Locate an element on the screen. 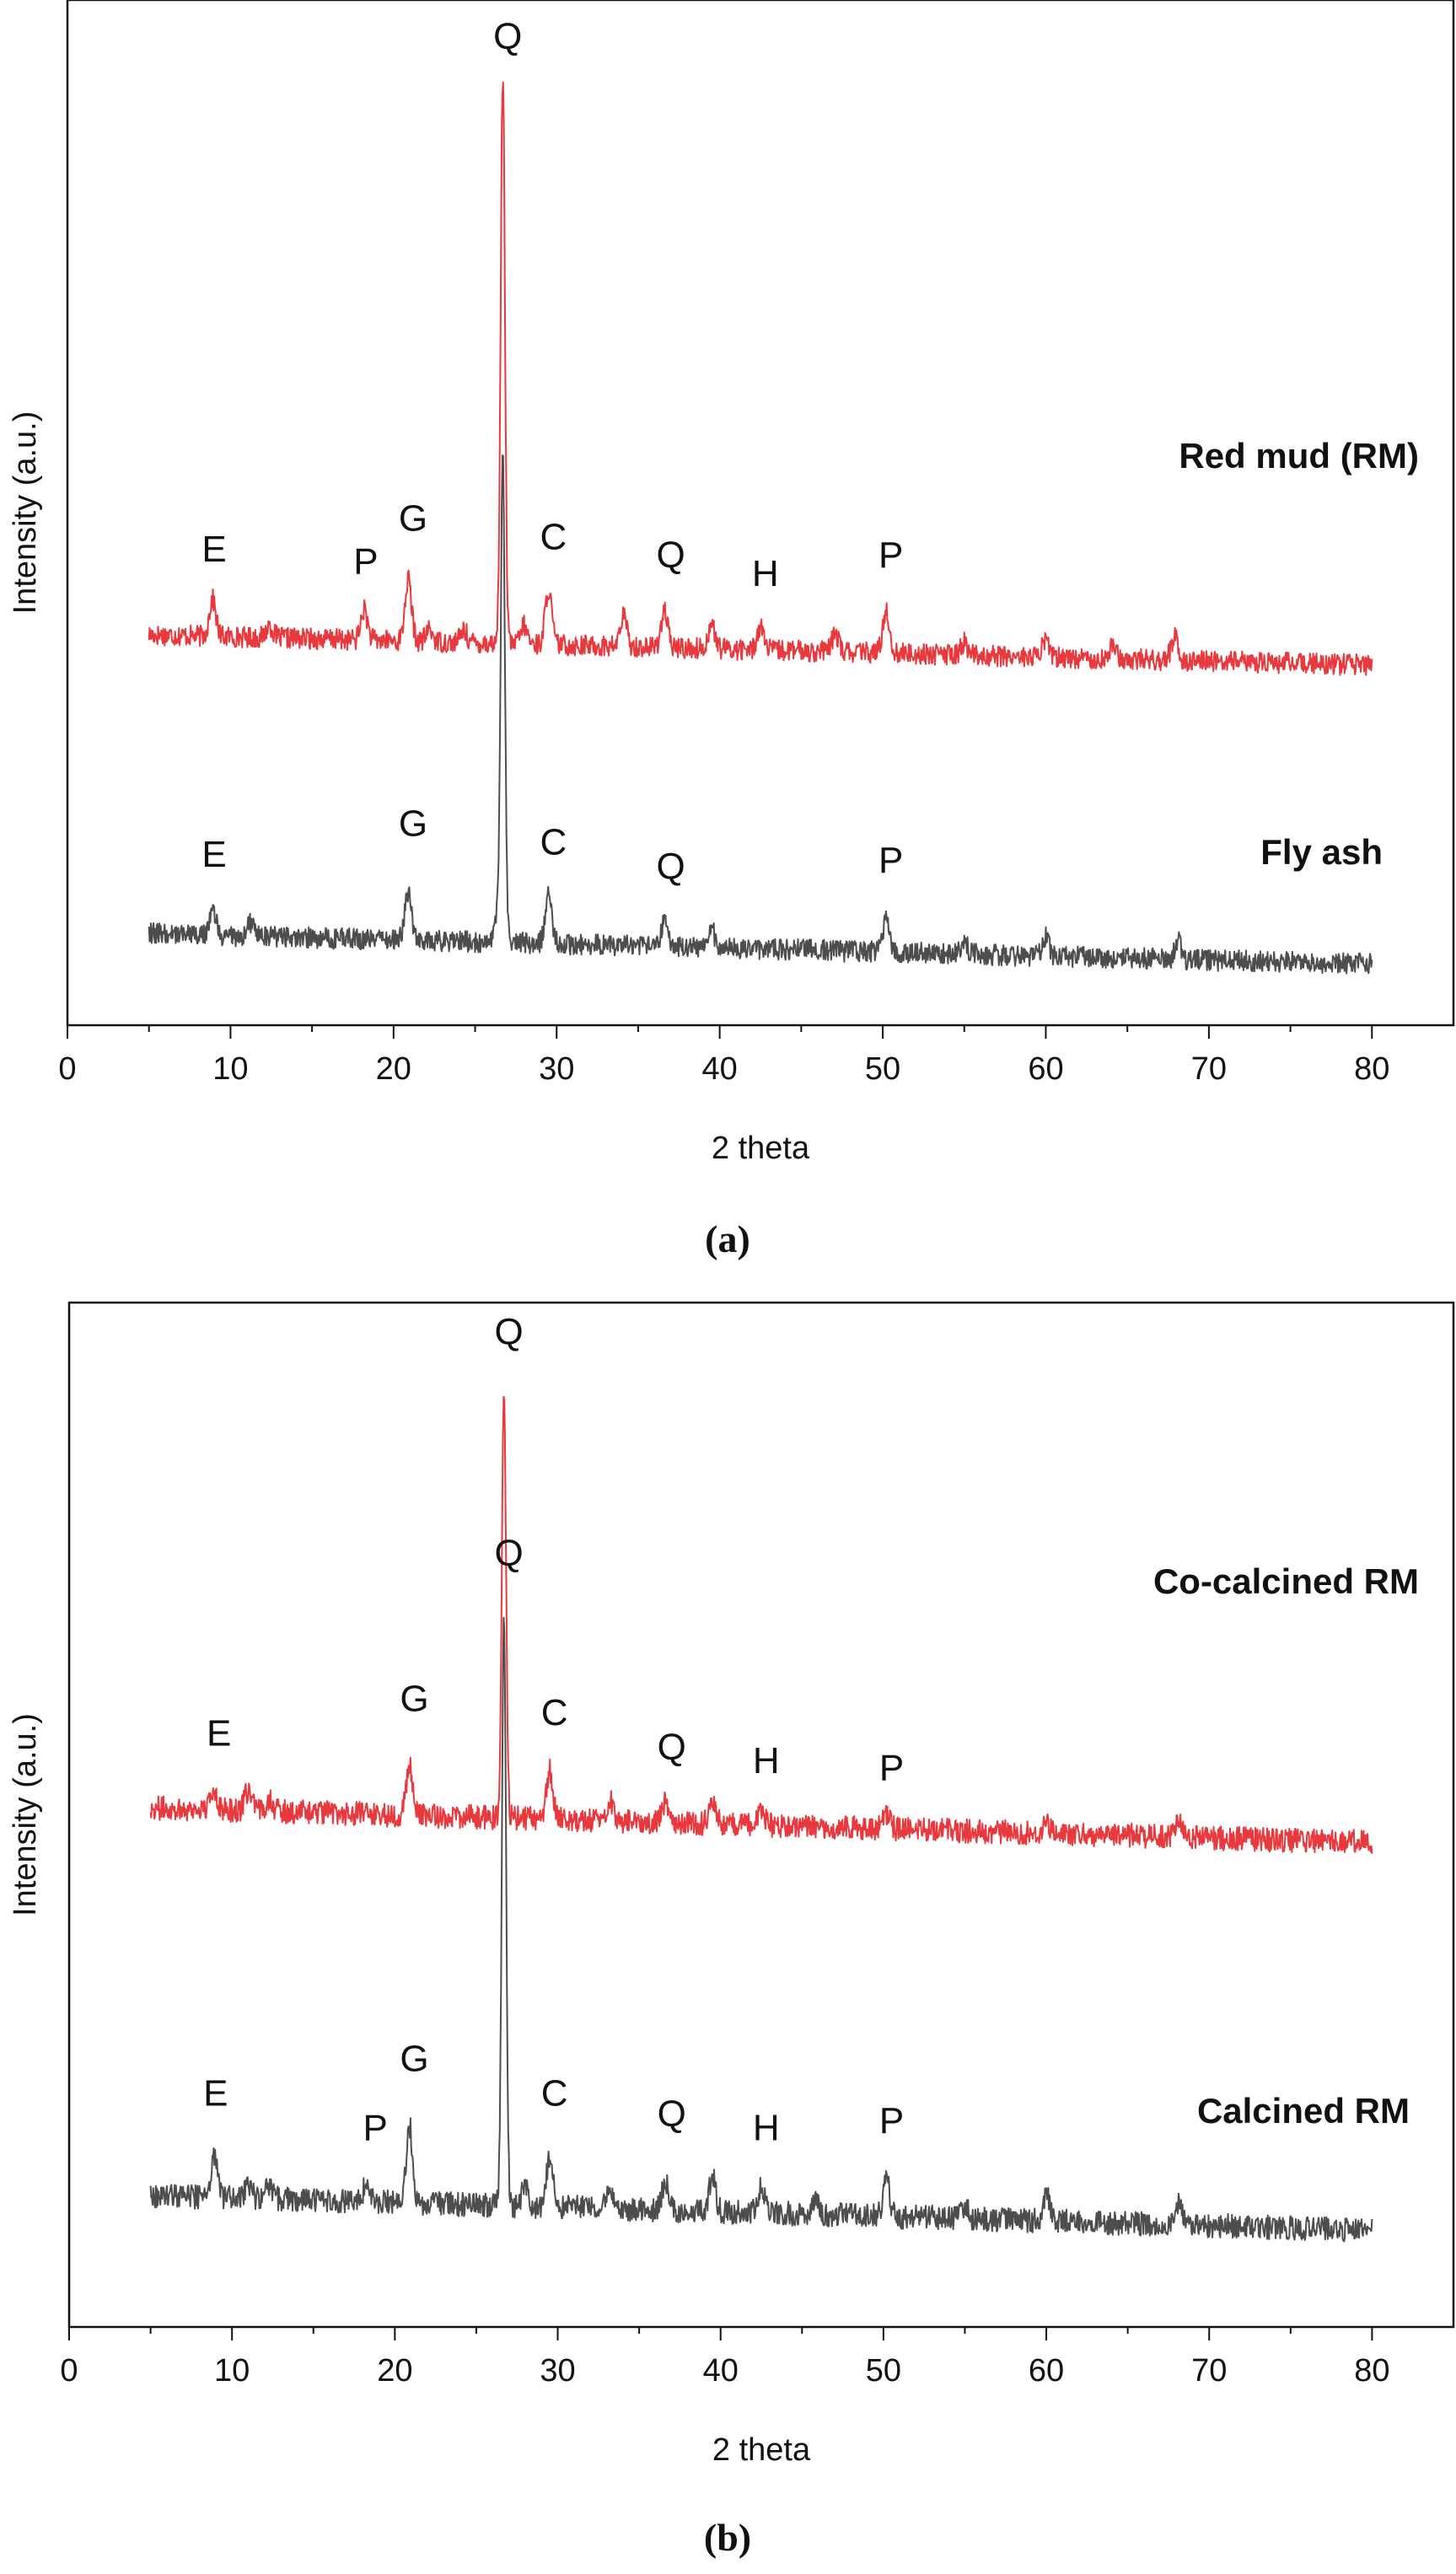  series-name-label: Fly ash is located at coordinates (1321, 852).